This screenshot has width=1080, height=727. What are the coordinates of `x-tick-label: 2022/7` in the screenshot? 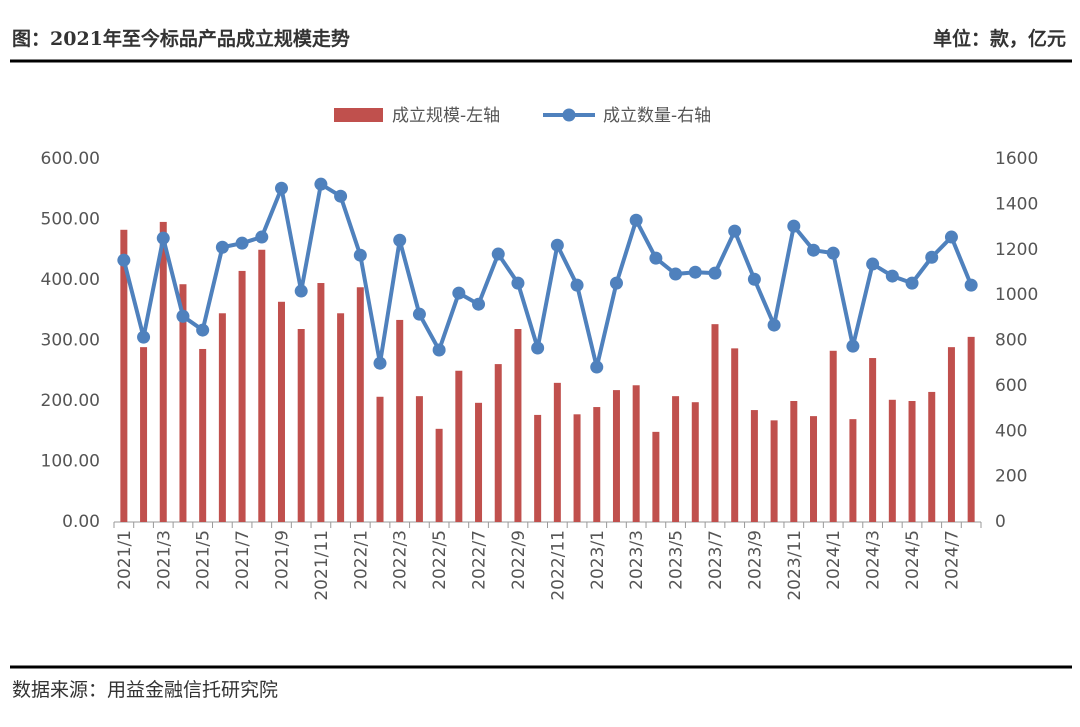 It's located at (480, 560).